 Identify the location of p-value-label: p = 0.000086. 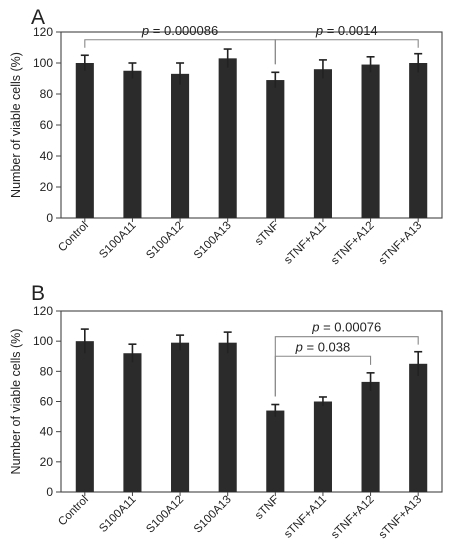
(179, 30).